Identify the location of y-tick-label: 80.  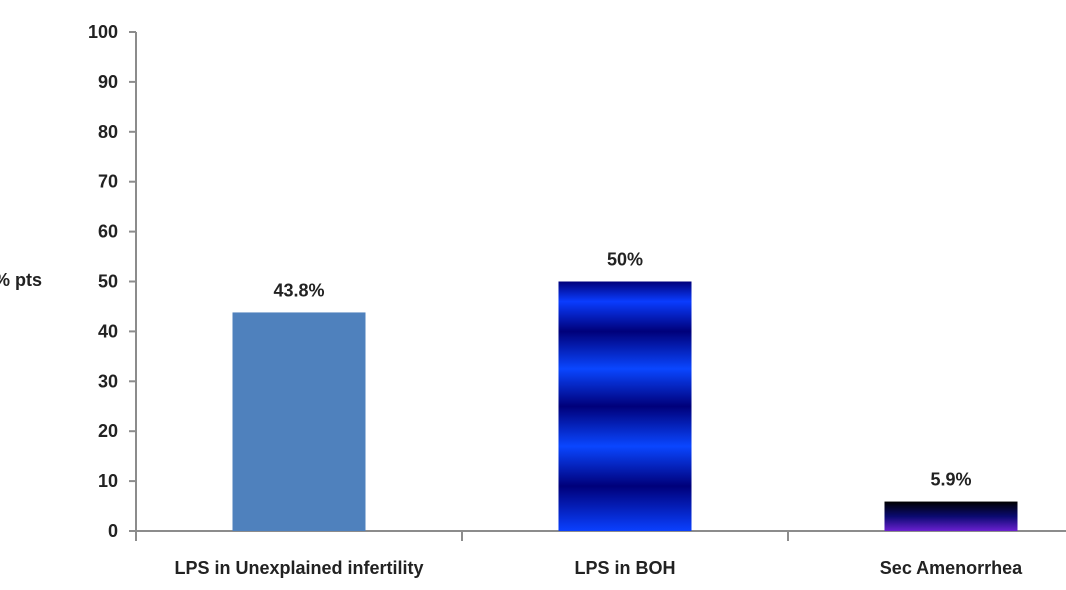
(108, 132).